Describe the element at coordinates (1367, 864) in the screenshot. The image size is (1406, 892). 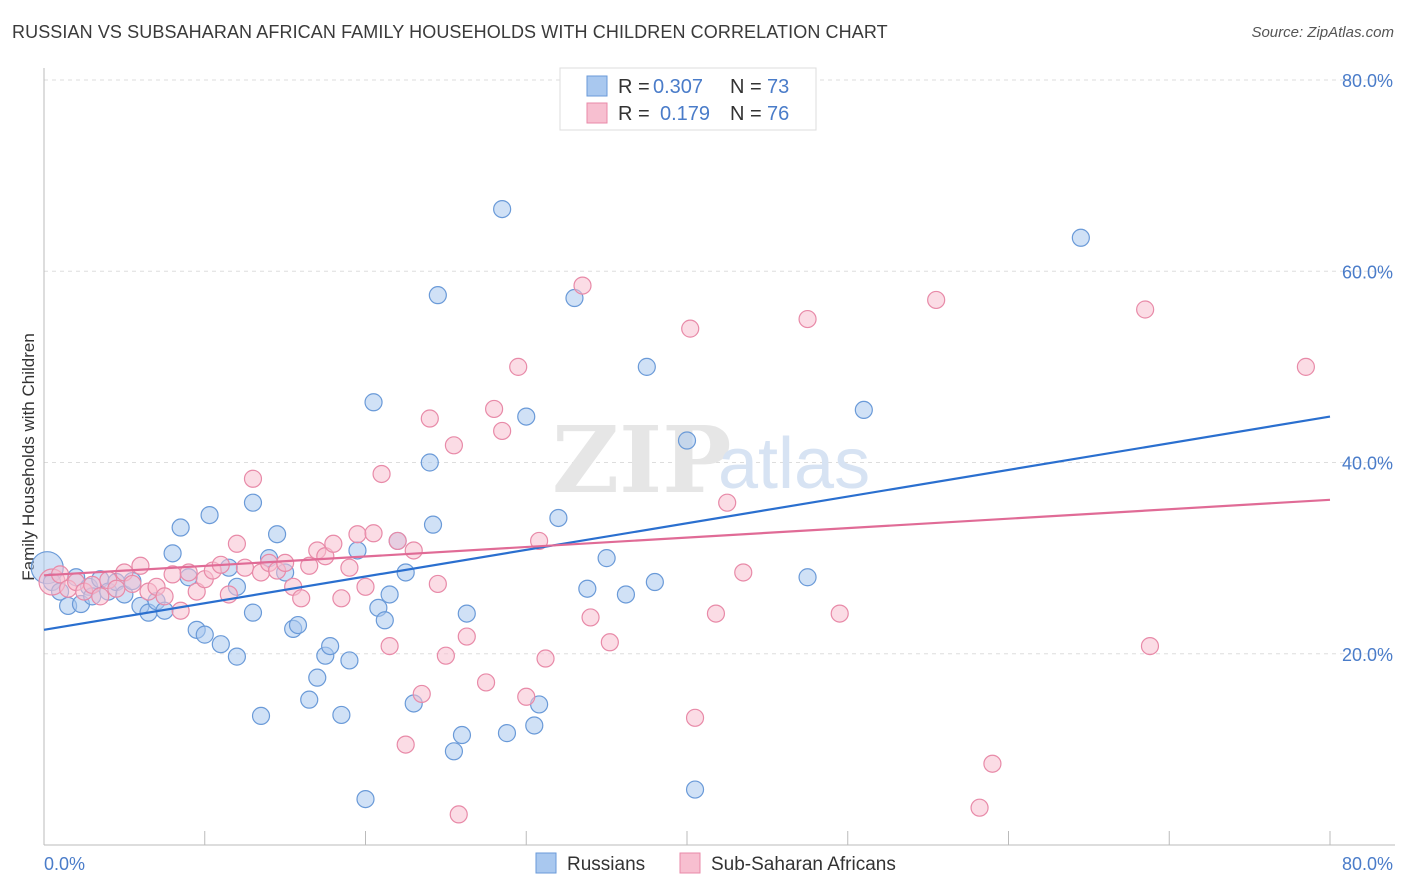
I see `x-tick-label-max: 80.0%` at that location.